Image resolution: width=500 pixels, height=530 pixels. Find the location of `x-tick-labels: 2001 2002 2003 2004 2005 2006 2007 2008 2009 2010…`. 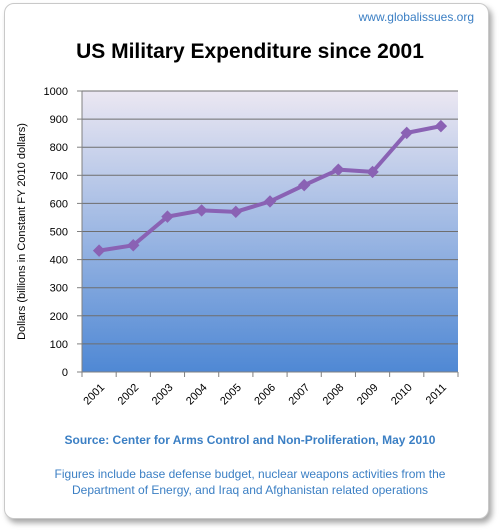

x-tick-labels: 2001 2002 2003 2004 2005 2006 2007 2008 2009 2010… is located at coordinates (265, 395).